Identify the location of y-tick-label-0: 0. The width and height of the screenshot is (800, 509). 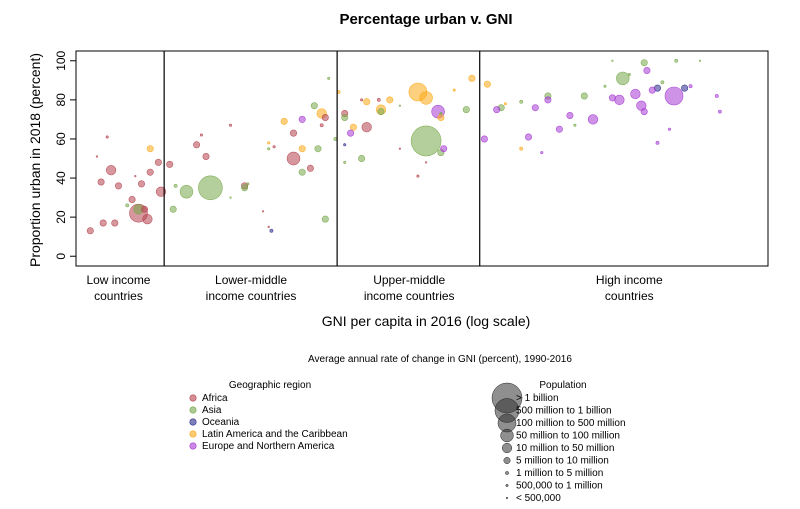
(61, 256).